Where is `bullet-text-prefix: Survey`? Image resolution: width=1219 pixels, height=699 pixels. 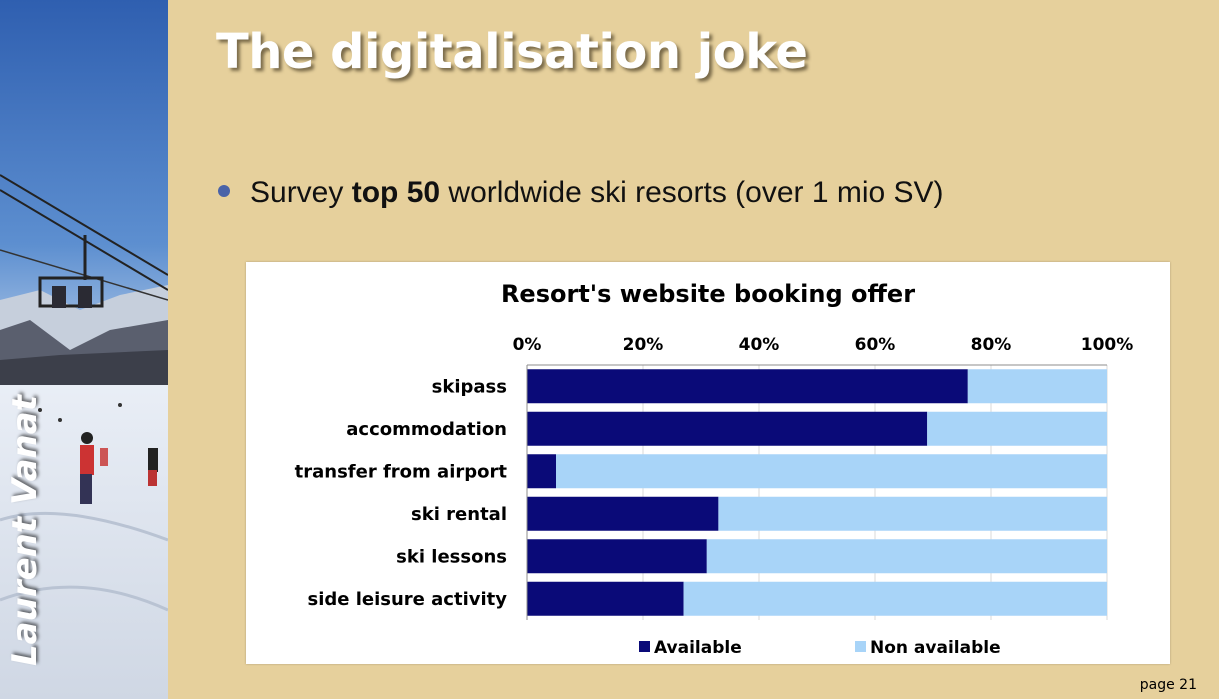
bullet-text-prefix: Survey is located at coordinates (301, 192).